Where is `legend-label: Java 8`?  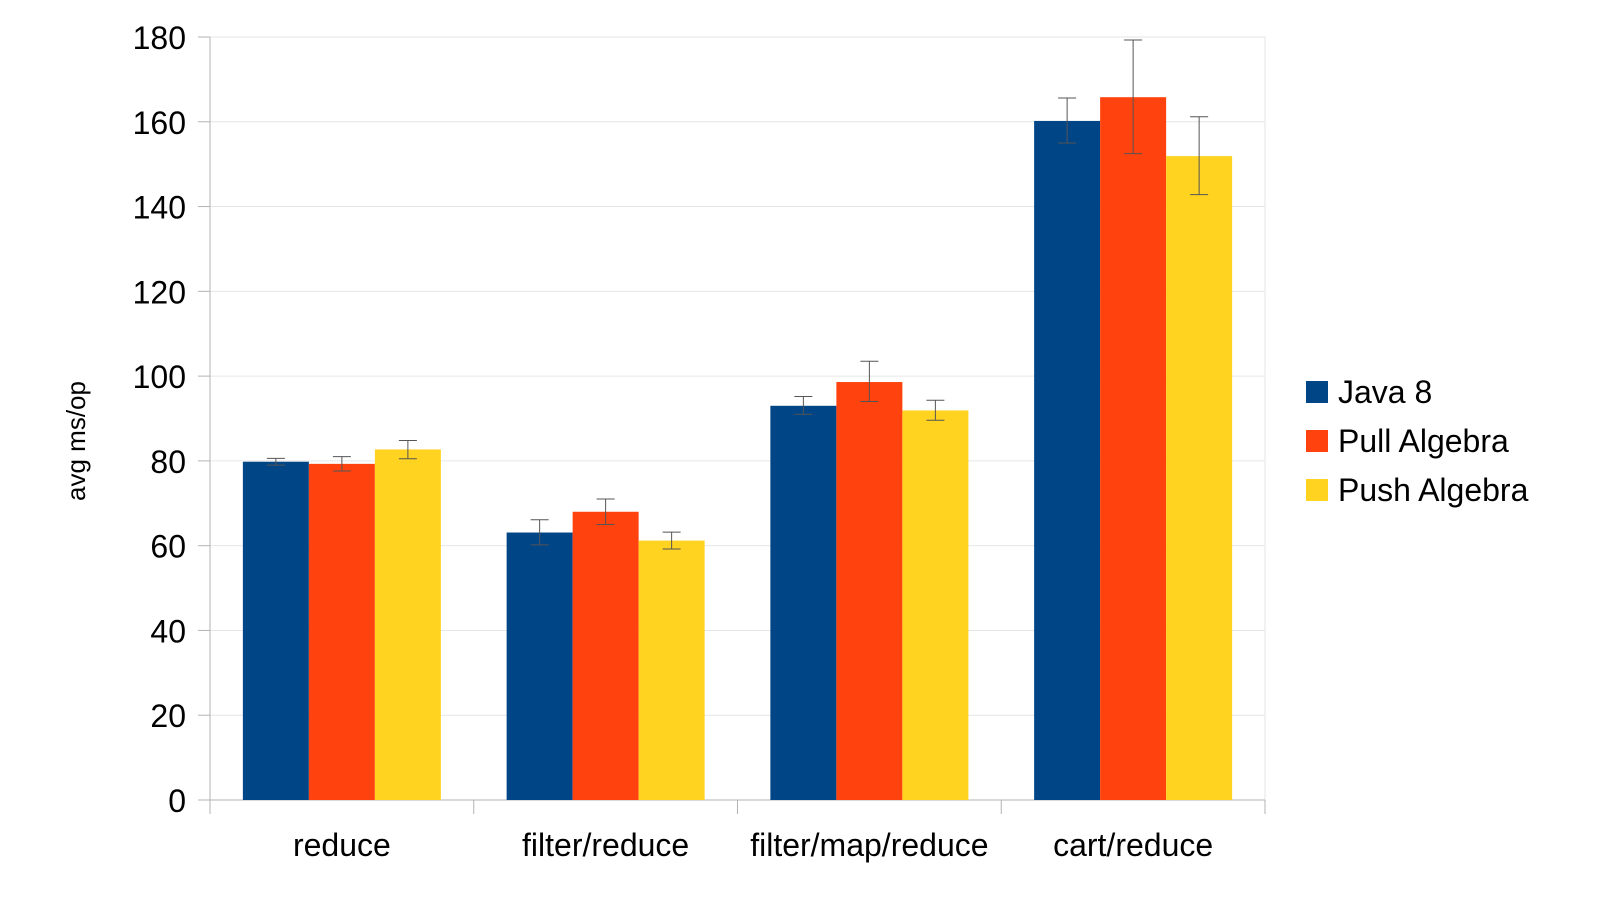
legend-label: Java 8 is located at coordinates (1385, 392).